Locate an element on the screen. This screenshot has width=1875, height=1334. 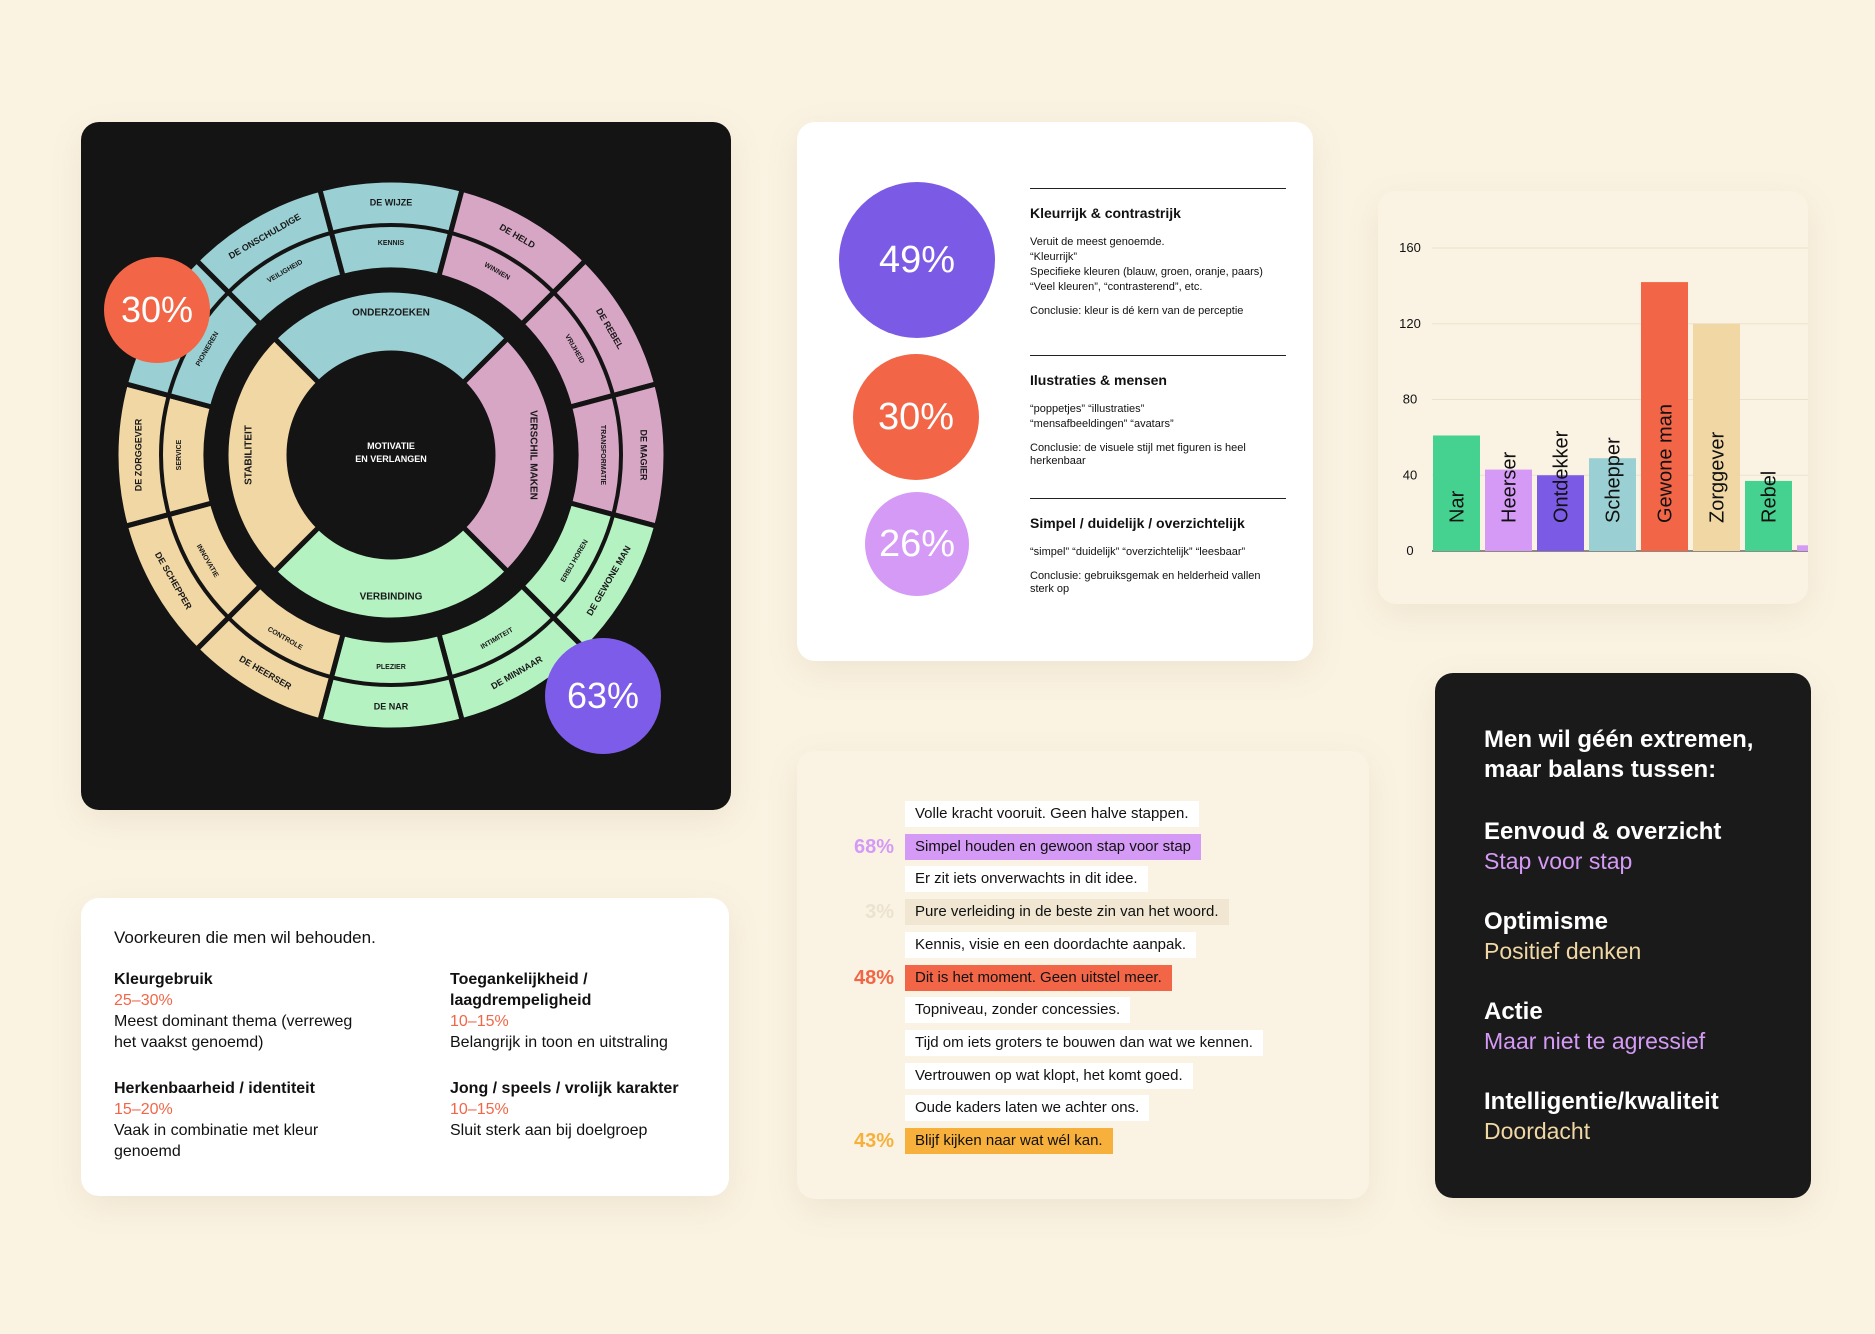
balance-head: Intelligentie/kwaliteit is located at coordinates (1601, 1101).